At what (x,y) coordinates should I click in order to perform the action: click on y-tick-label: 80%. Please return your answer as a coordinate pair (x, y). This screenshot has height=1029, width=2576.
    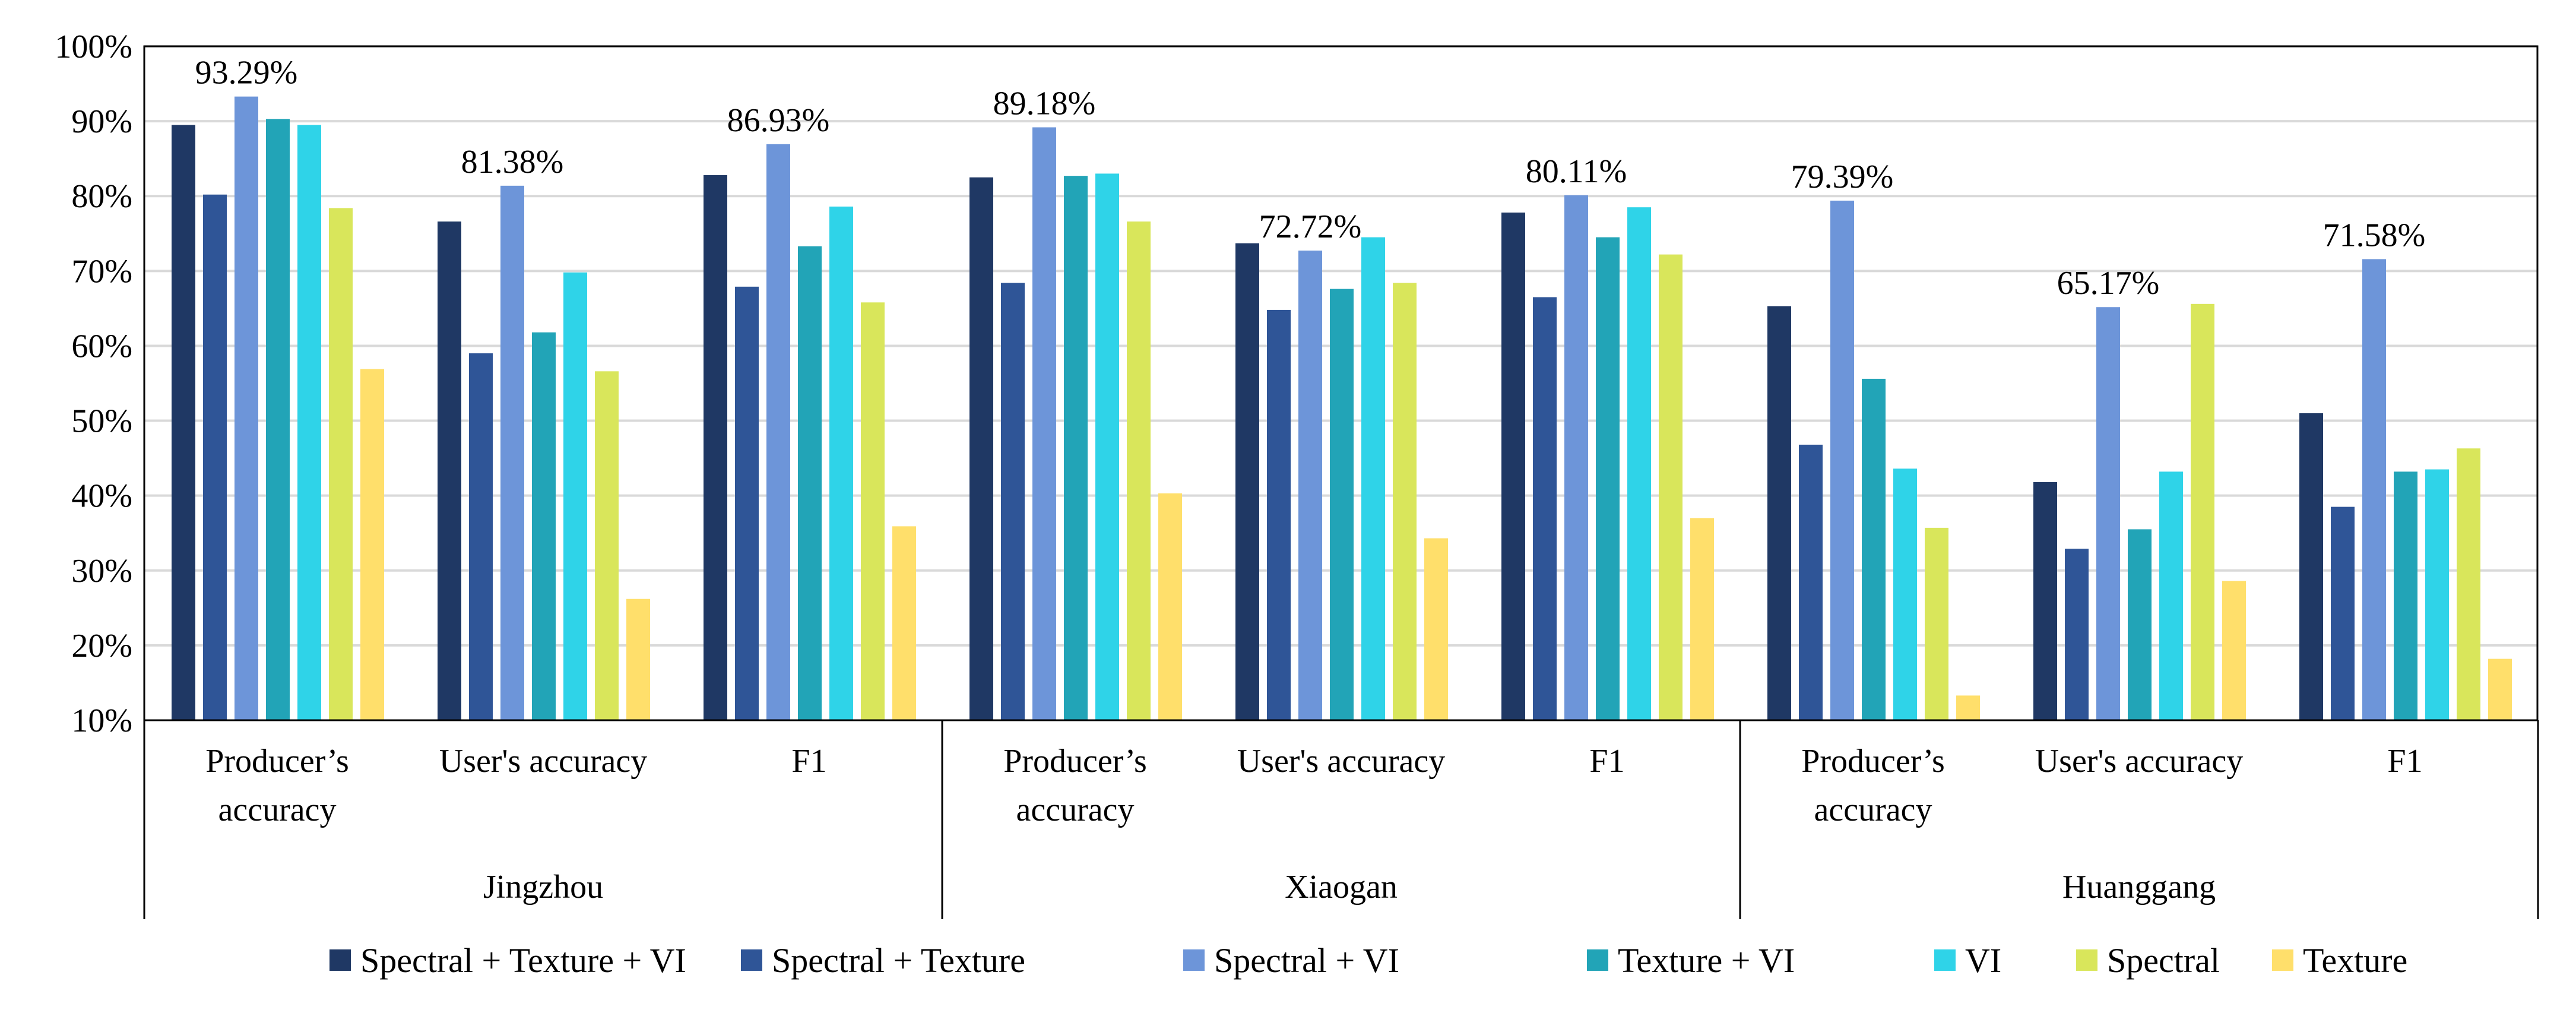
    Looking at the image, I should click on (102, 196).